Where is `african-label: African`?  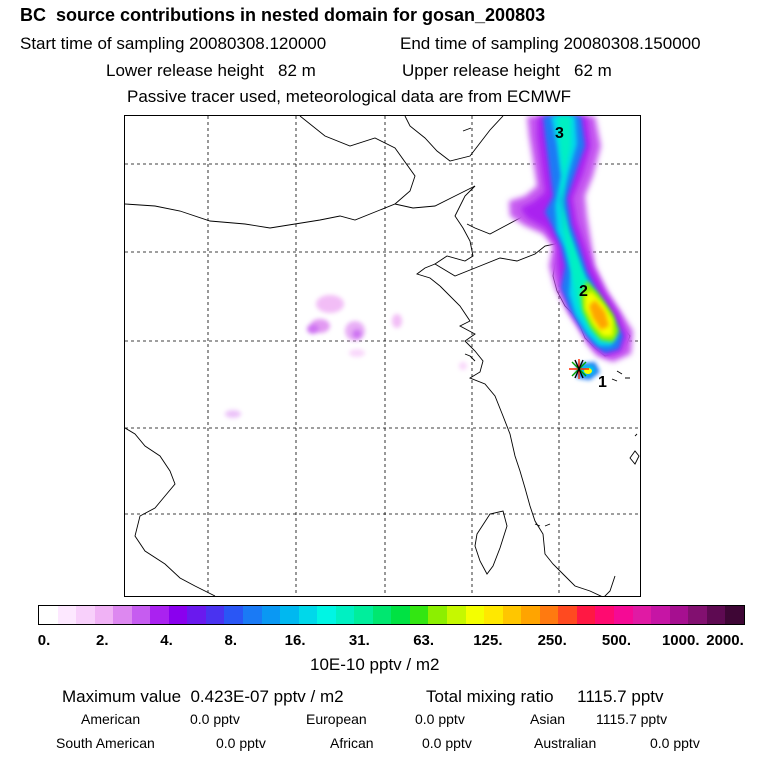
african-label: African is located at coordinates (352, 743).